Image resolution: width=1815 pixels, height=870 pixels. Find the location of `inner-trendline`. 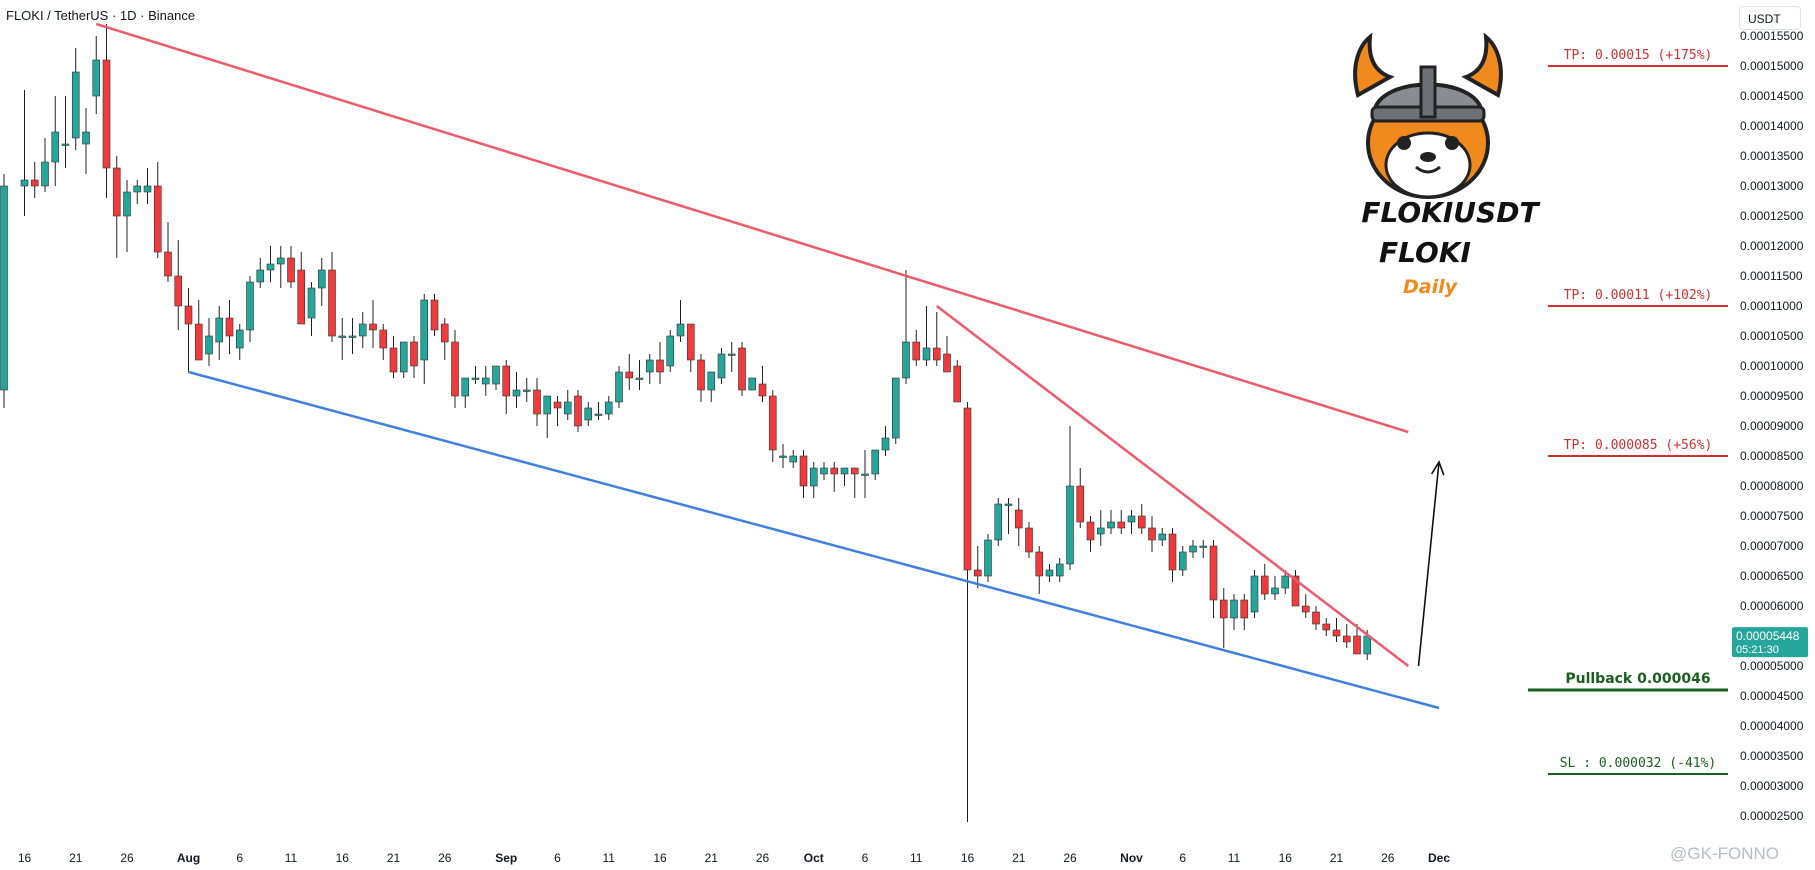

inner-trendline is located at coordinates (1172, 486).